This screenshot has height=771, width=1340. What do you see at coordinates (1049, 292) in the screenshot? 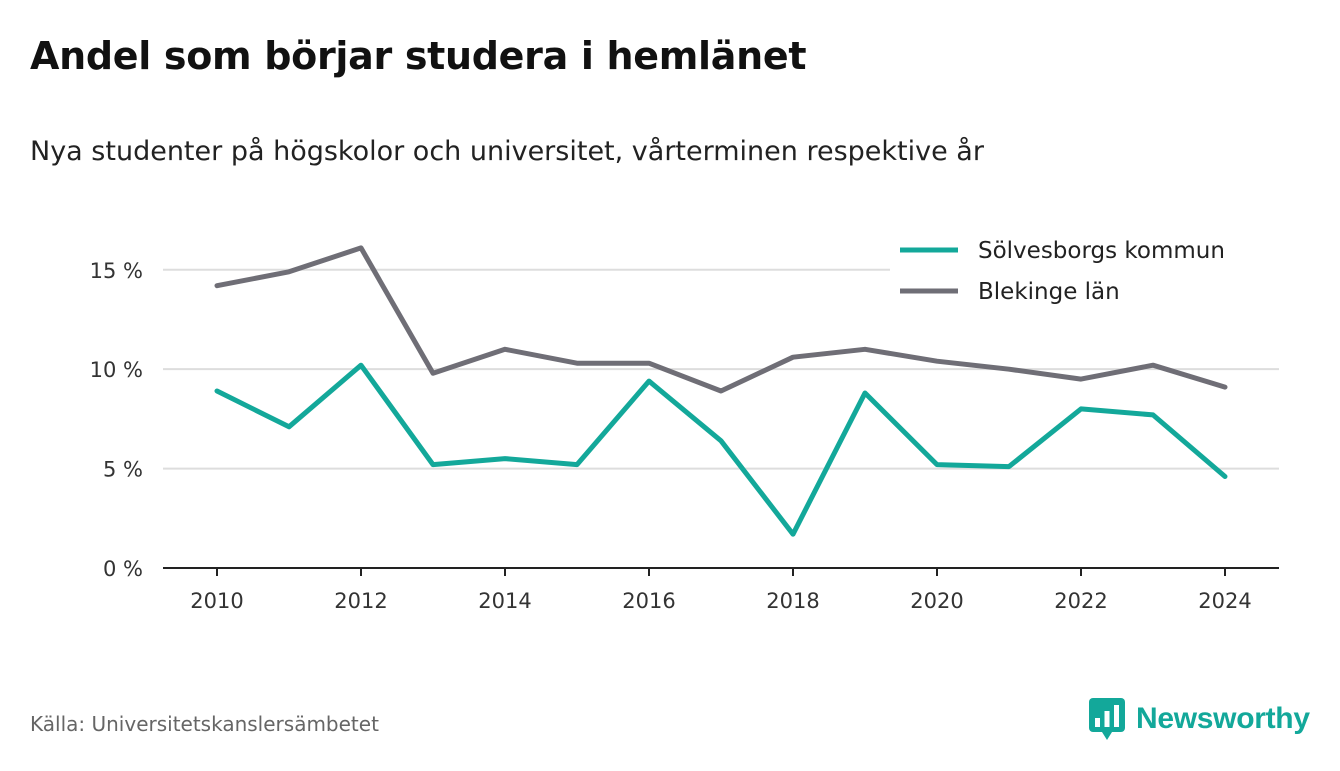
I see `legend-label: Blekinge län` at bounding box center [1049, 292].